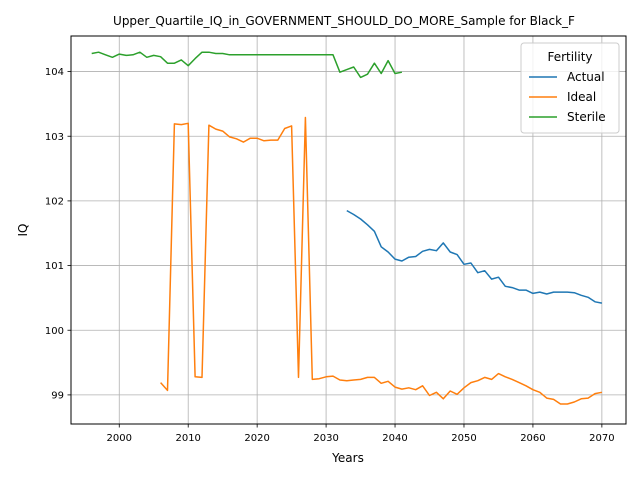  What do you see at coordinates (54, 202) in the screenshot?
I see `y-tick-label: 102` at bounding box center [54, 202].